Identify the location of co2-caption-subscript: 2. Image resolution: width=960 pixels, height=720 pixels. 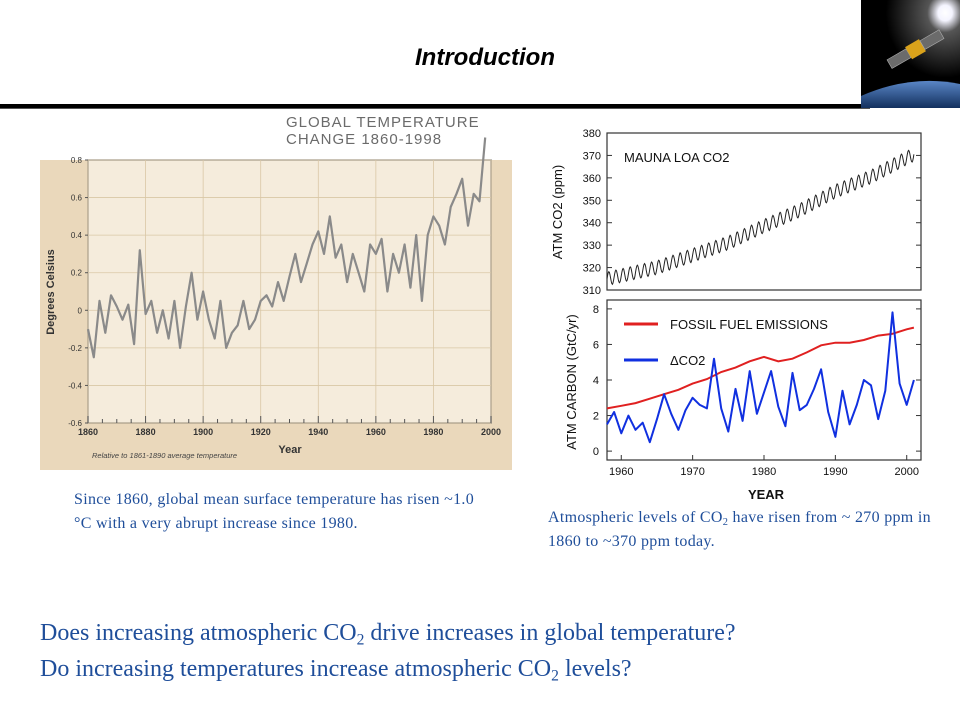
(725, 523).